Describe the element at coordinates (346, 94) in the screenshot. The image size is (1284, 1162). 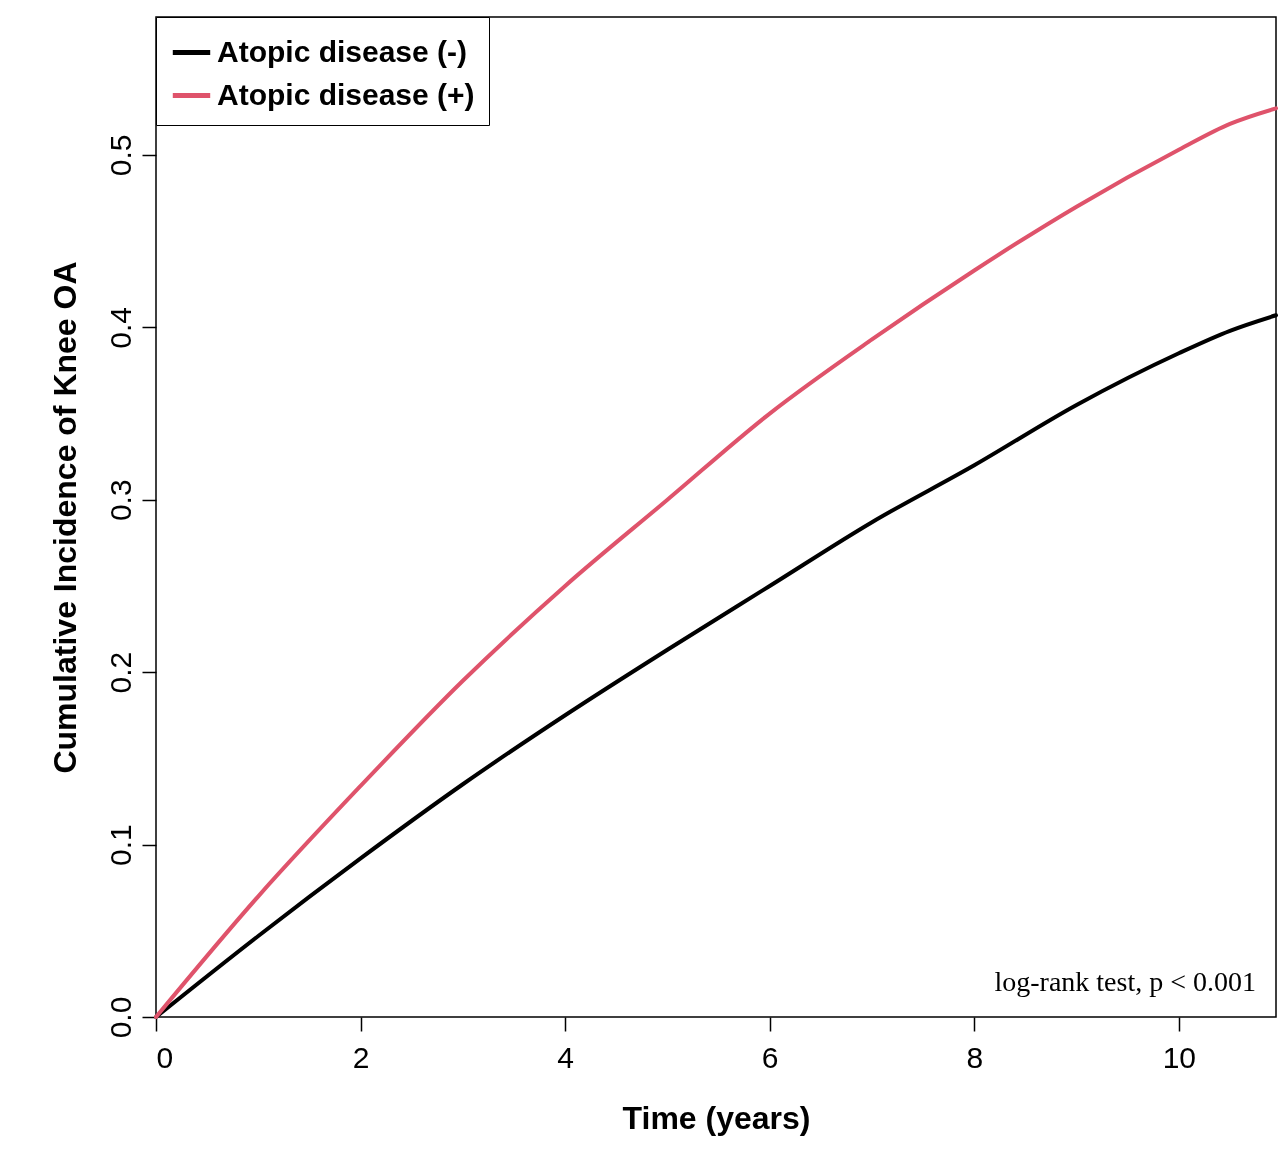
I see `legend-label: Atopic disease (+)` at that location.